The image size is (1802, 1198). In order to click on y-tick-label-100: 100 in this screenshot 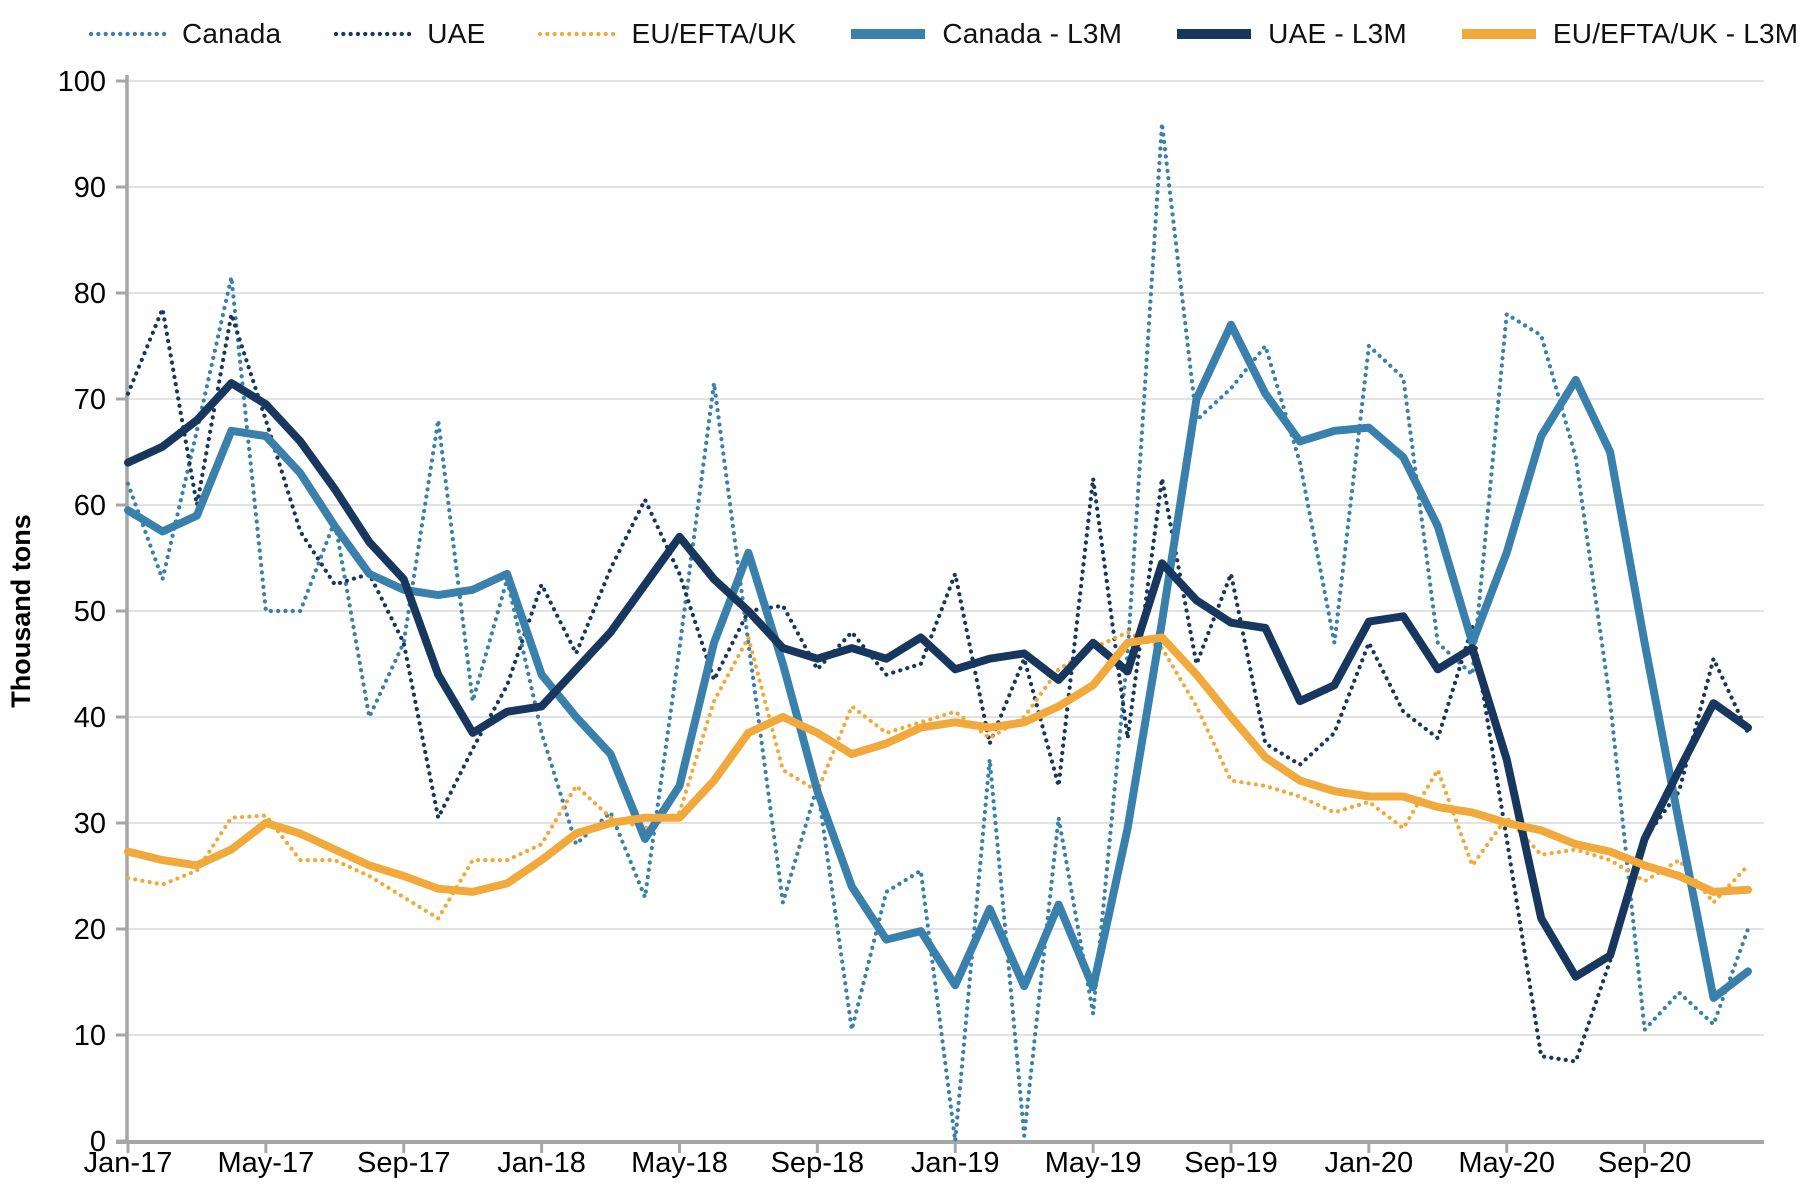, I will do `click(82, 82)`.